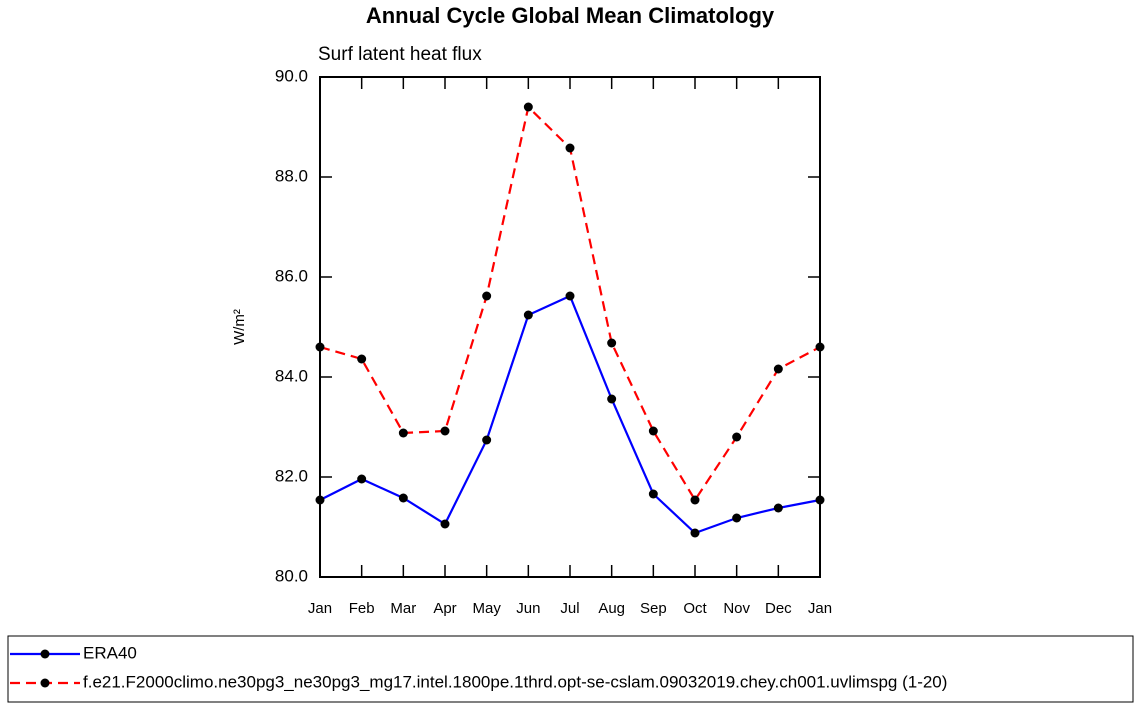  What do you see at coordinates (362, 608) in the screenshot?
I see `x-tick-label: Feb` at bounding box center [362, 608].